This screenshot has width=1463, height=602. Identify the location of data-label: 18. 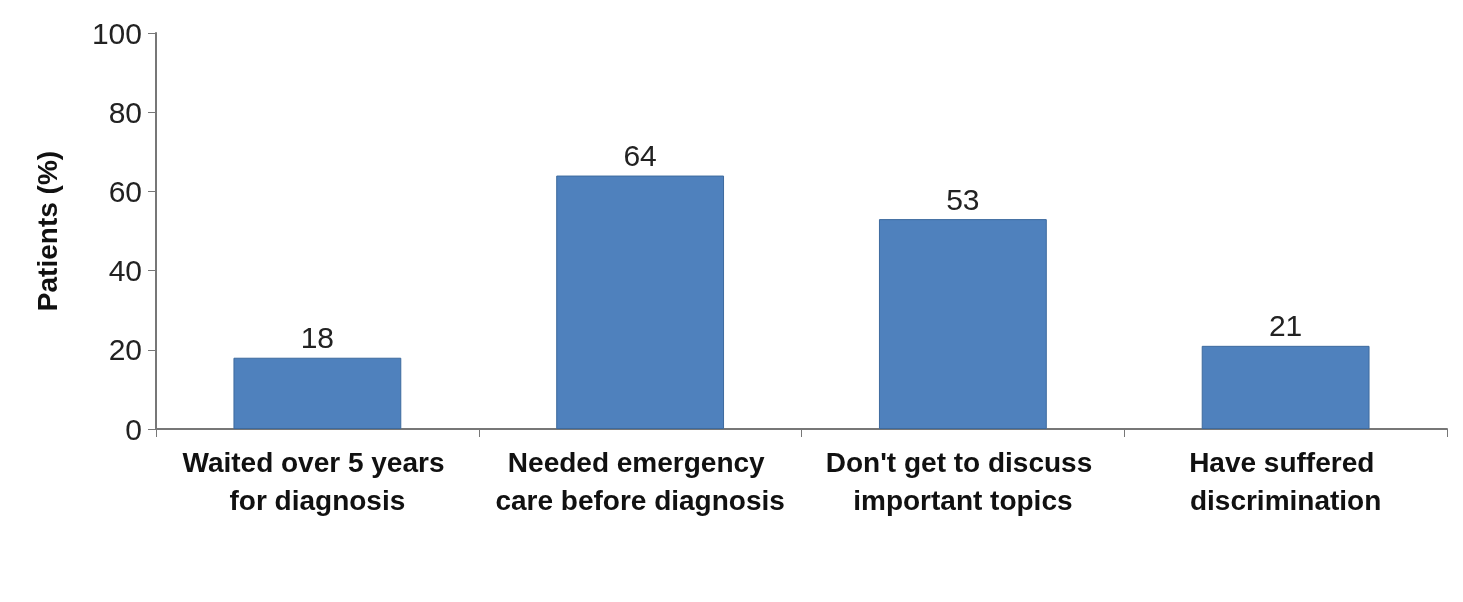
(317, 338).